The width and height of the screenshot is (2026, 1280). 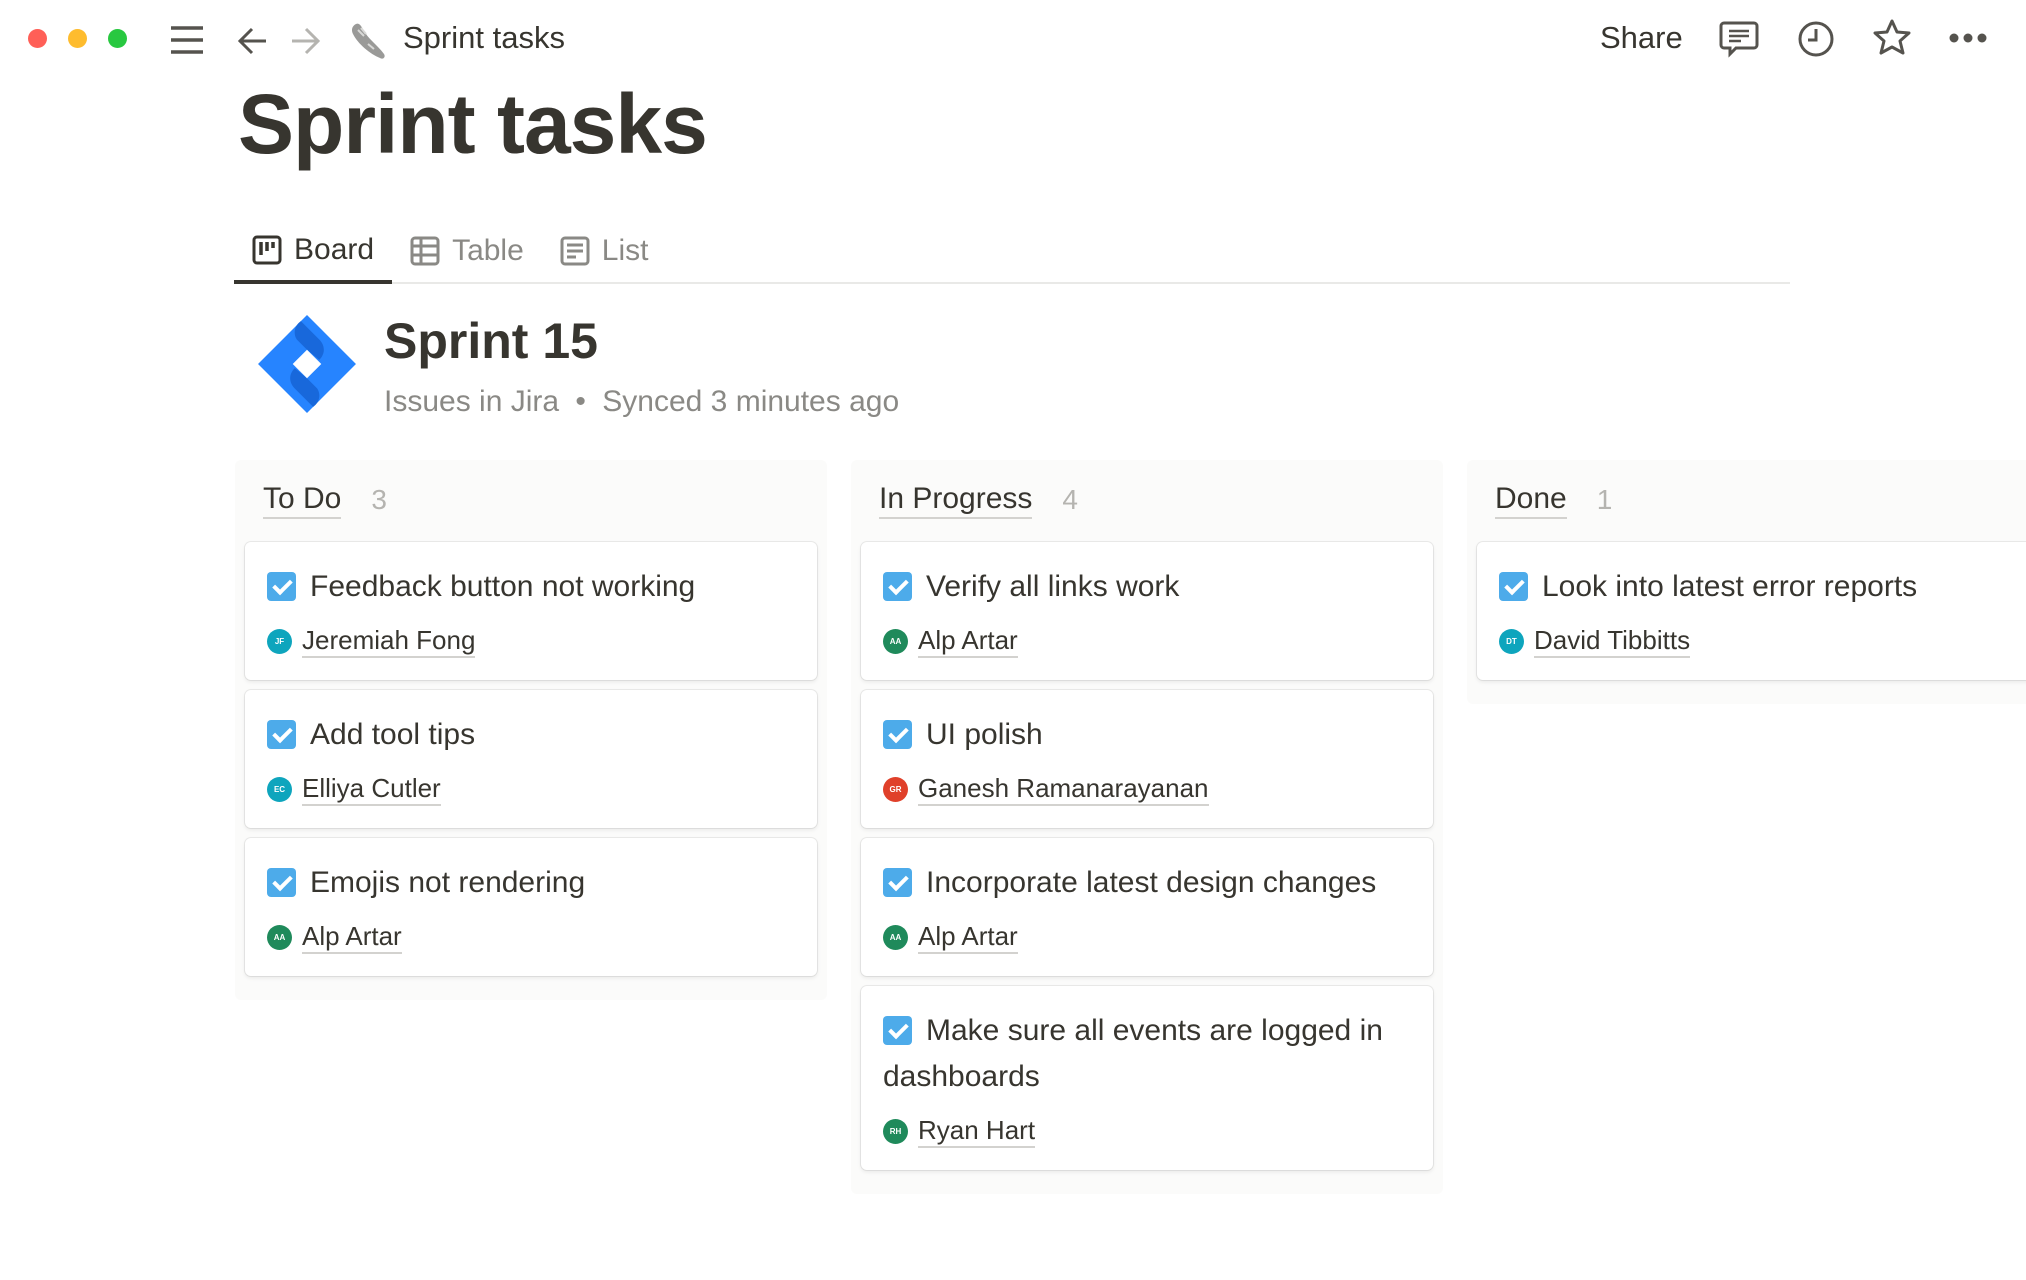 I want to click on task-card: Verify all links work AA Alp Artar, so click(x=1147, y=611).